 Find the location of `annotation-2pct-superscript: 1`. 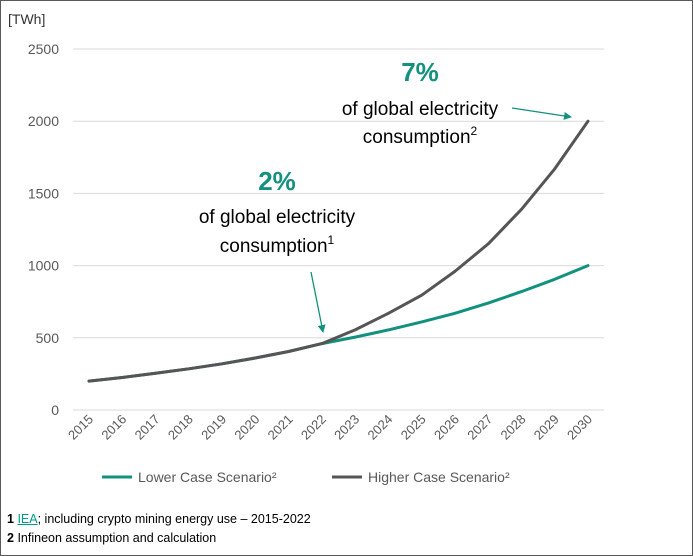

annotation-2pct-superscript: 1 is located at coordinates (331, 240).